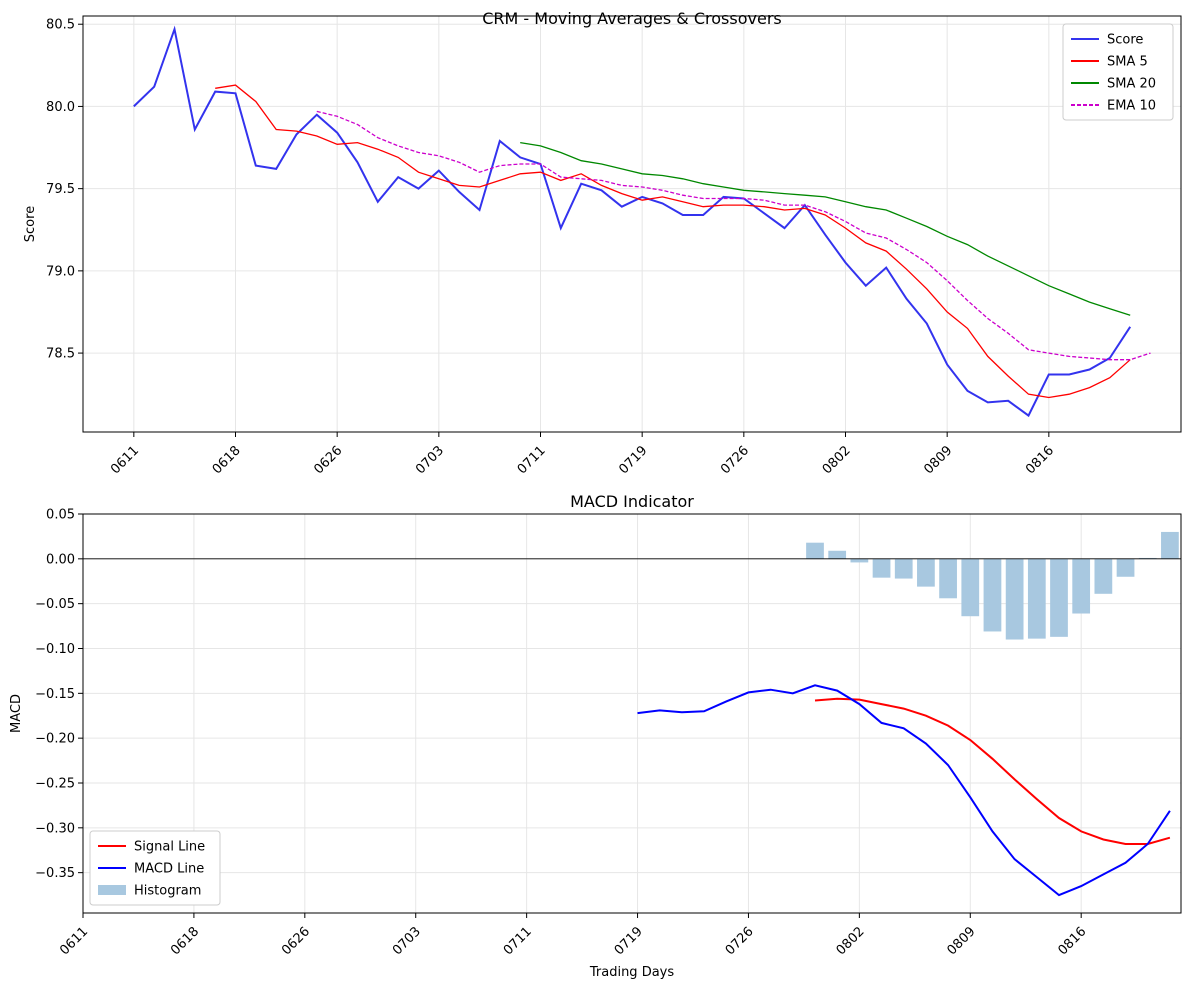  I want to click on legend-swatch, so click(112, 890).